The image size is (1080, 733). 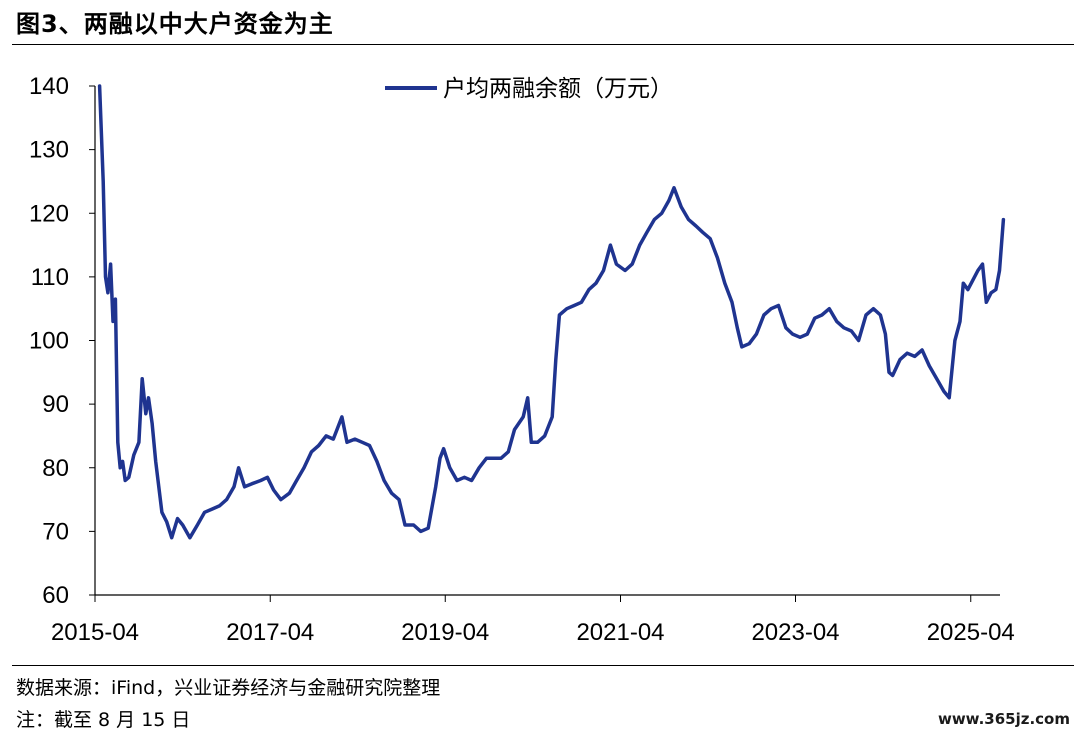 What do you see at coordinates (270, 632) in the screenshot?
I see `x-tick-label: 2017-04` at bounding box center [270, 632].